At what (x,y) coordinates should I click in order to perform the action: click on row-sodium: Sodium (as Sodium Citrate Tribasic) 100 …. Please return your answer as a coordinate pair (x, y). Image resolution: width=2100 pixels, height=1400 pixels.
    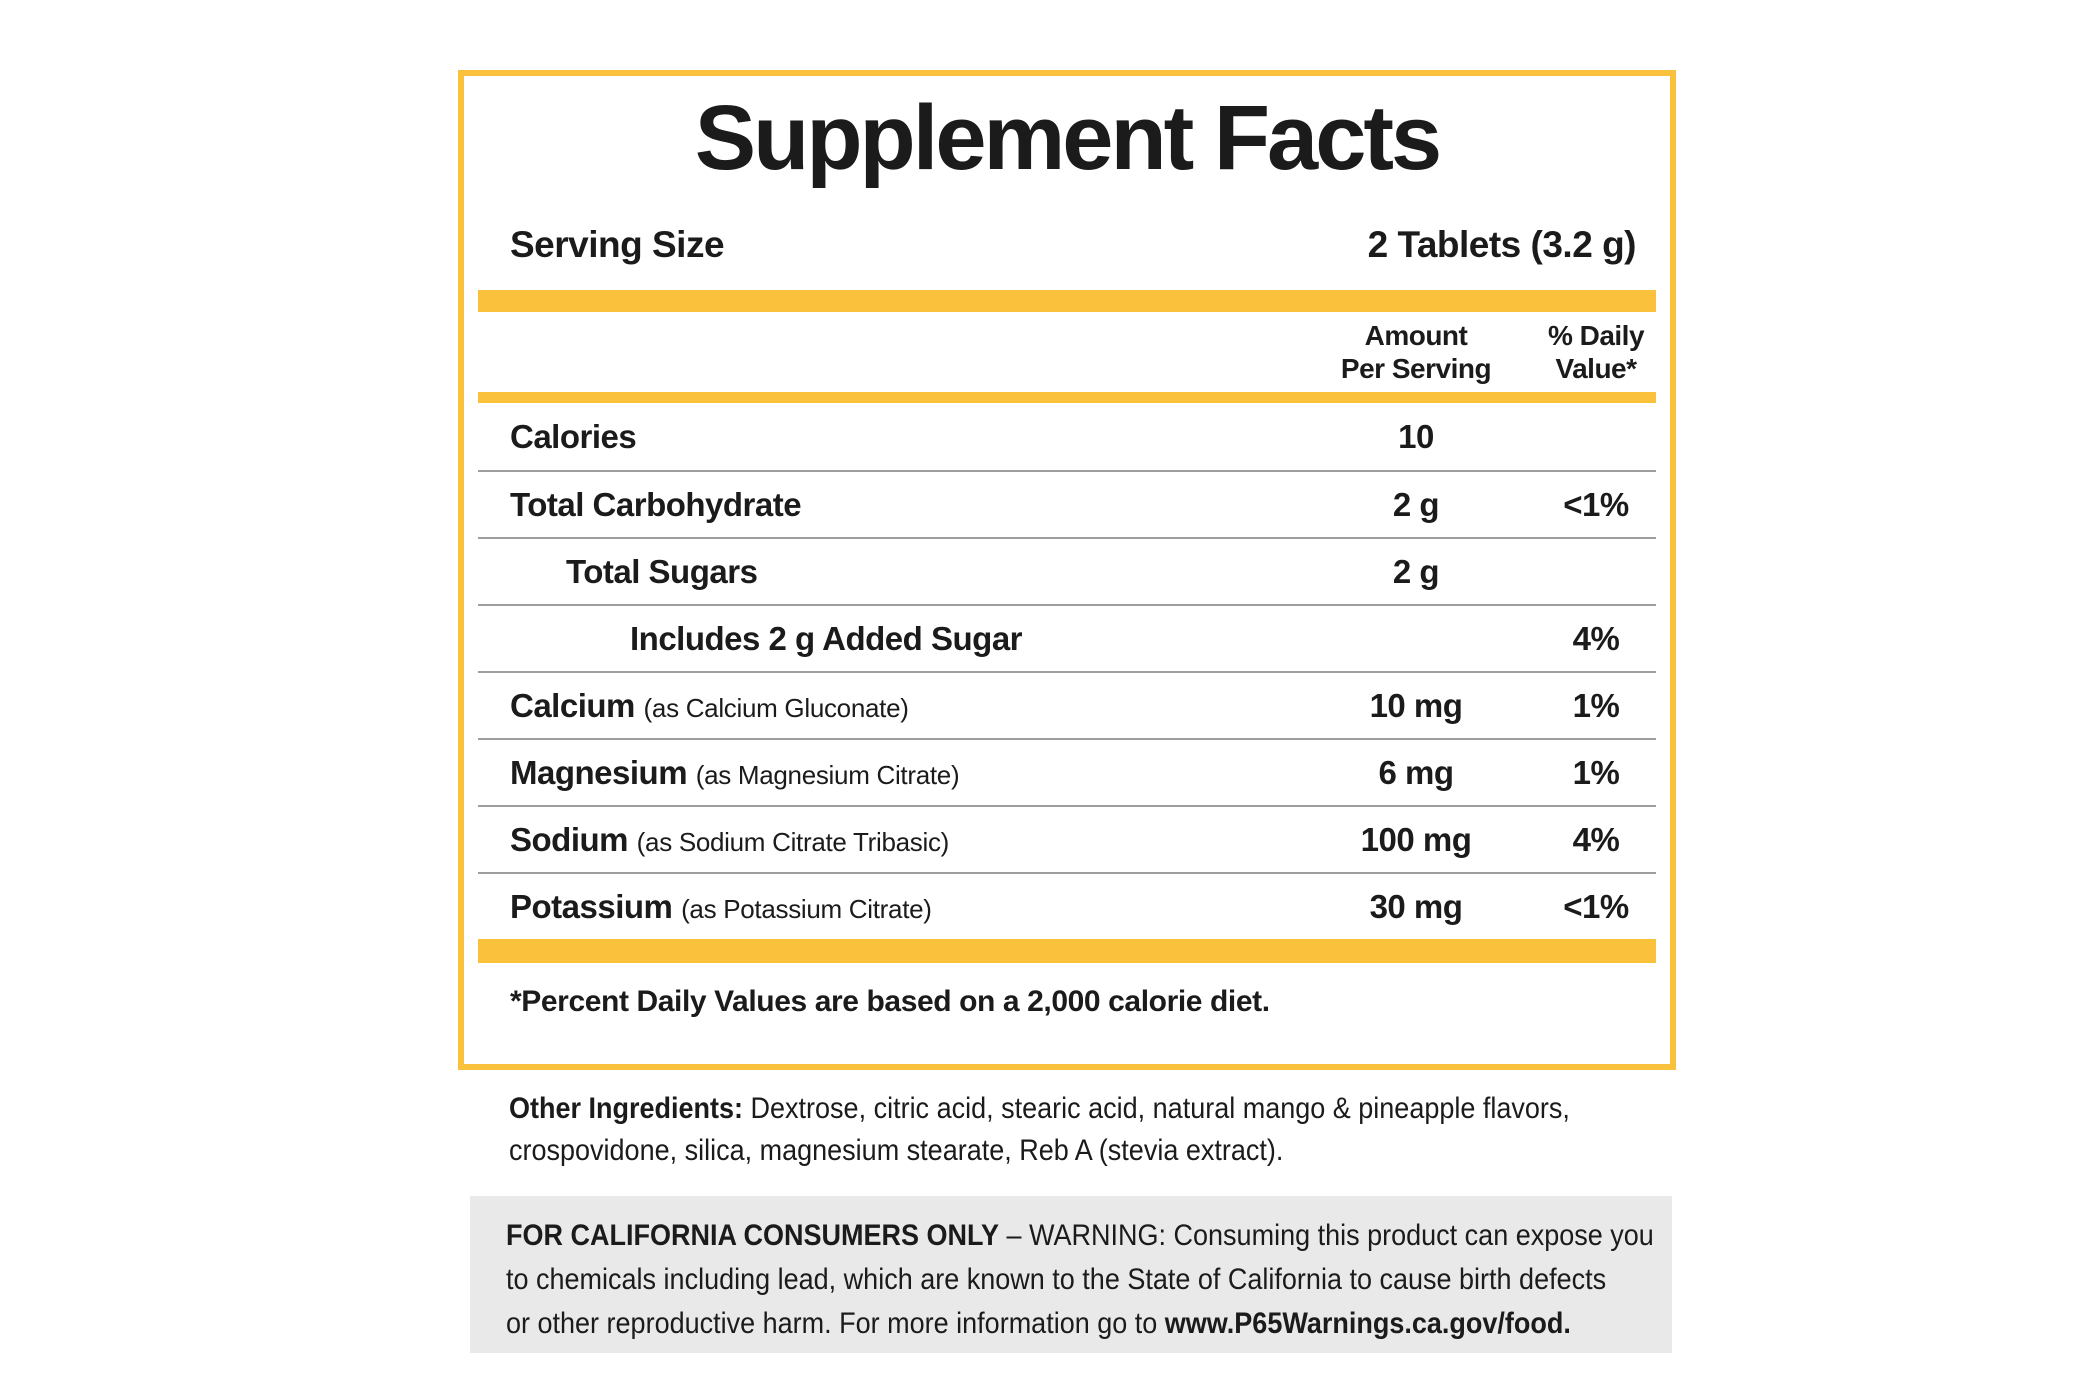
    Looking at the image, I should click on (1067, 838).